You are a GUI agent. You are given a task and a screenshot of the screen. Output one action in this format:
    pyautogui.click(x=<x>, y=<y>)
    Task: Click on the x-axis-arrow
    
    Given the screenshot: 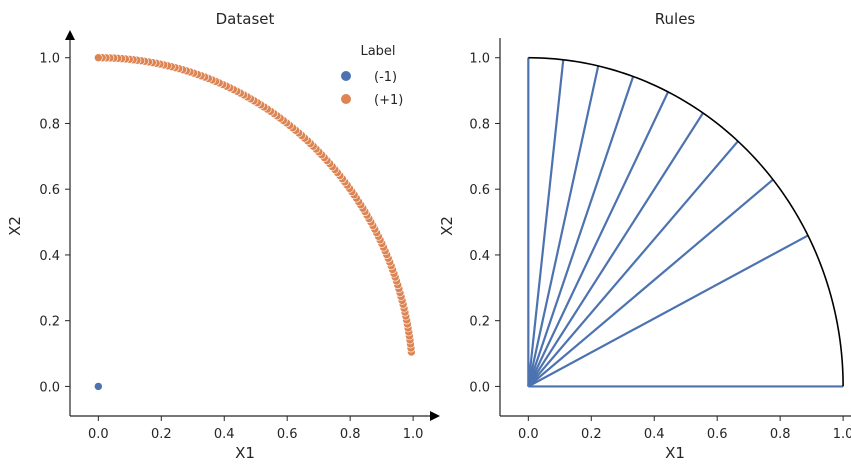 What is the action you would take?
    pyautogui.click(x=435, y=416)
    